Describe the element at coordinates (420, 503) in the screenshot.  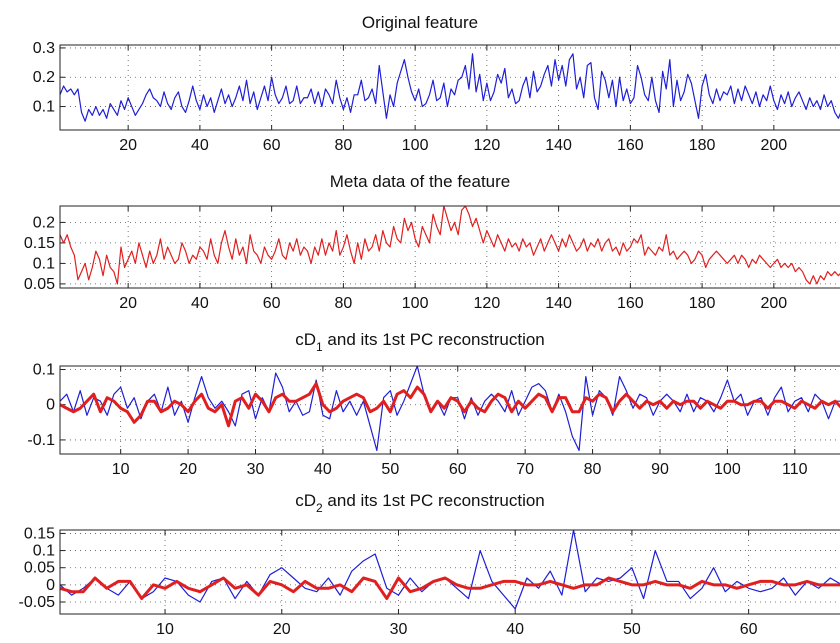
I see `subplot-title: cD2 and its 1st PC reconstruction` at that location.